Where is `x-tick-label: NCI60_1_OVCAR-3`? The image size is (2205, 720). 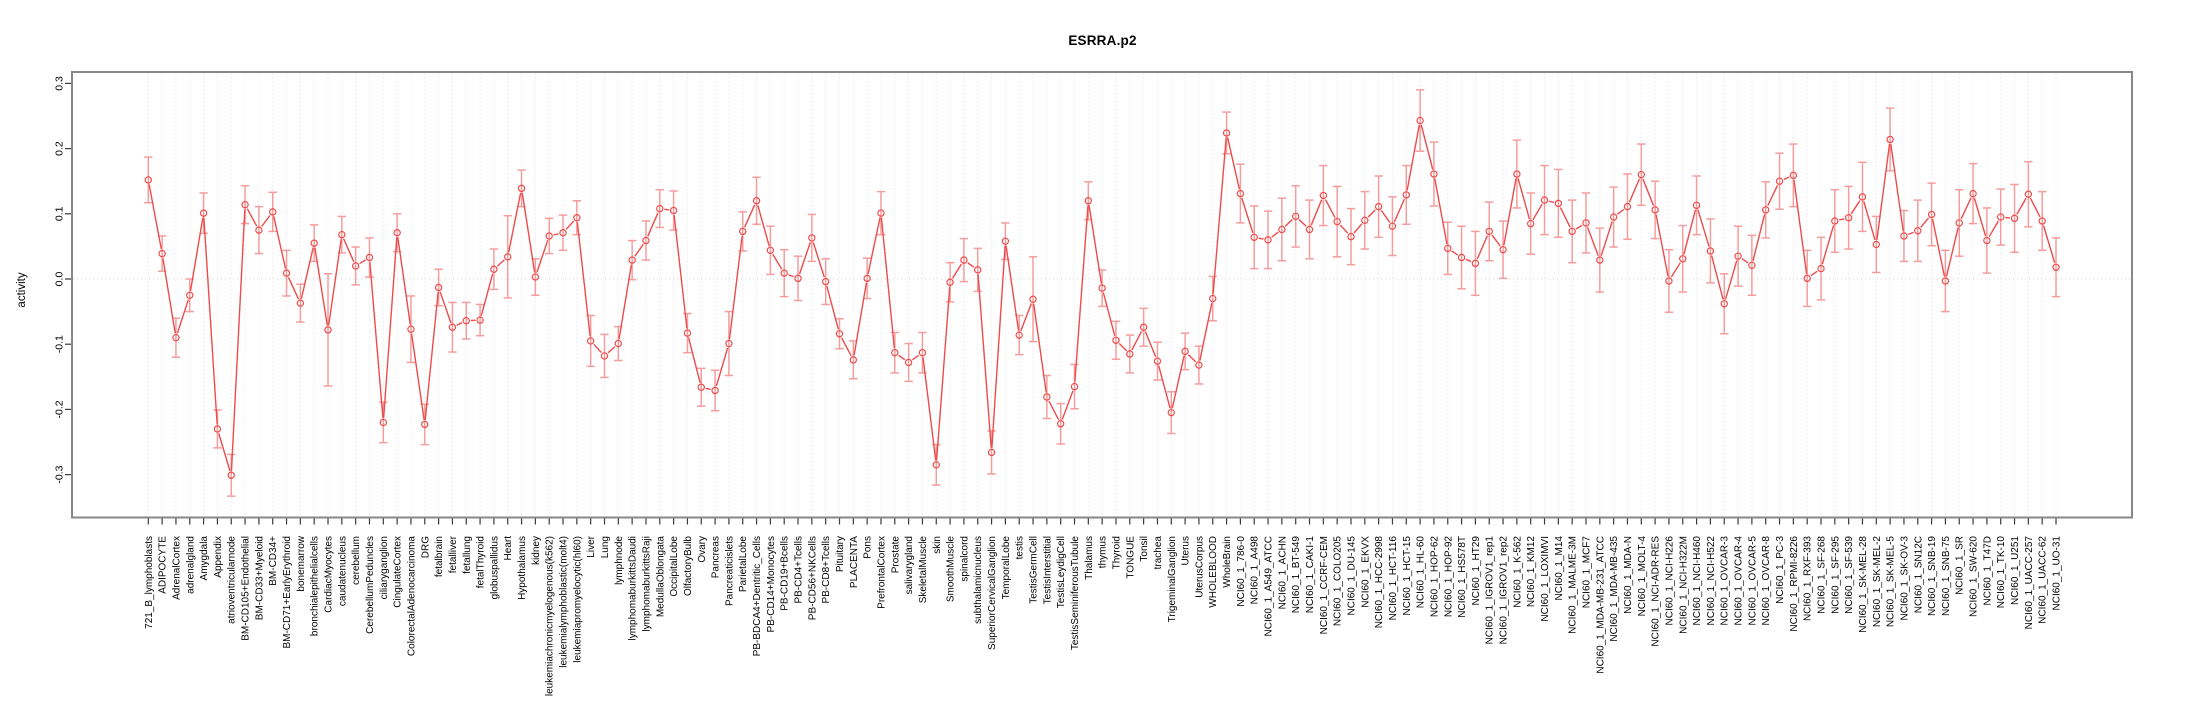
x-tick-label: NCI60_1_OVCAR-3 is located at coordinates (1725, 581).